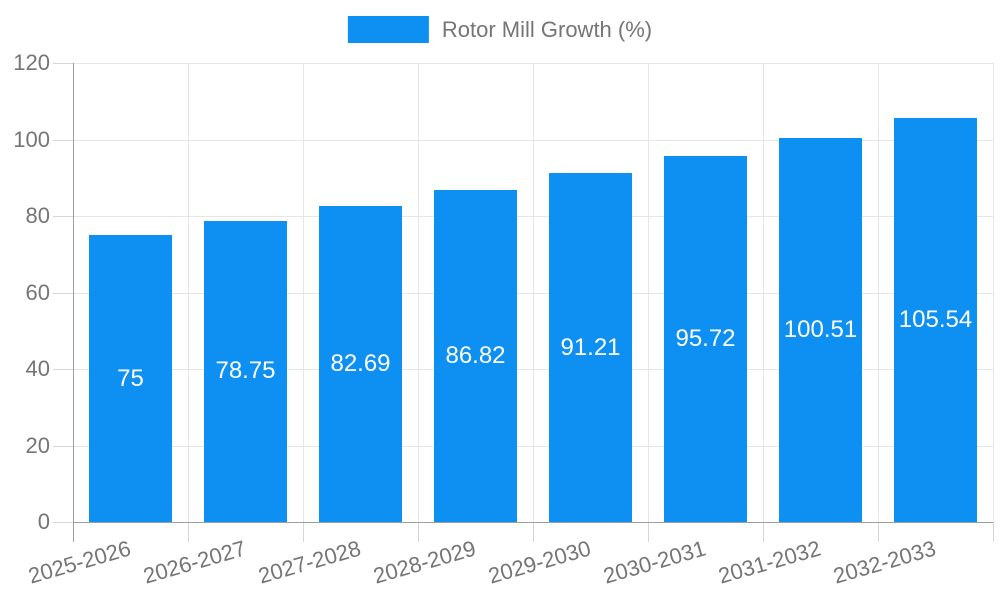 The width and height of the screenshot is (1000, 600). I want to click on x-axis-label: 2027-2028, so click(309, 562).